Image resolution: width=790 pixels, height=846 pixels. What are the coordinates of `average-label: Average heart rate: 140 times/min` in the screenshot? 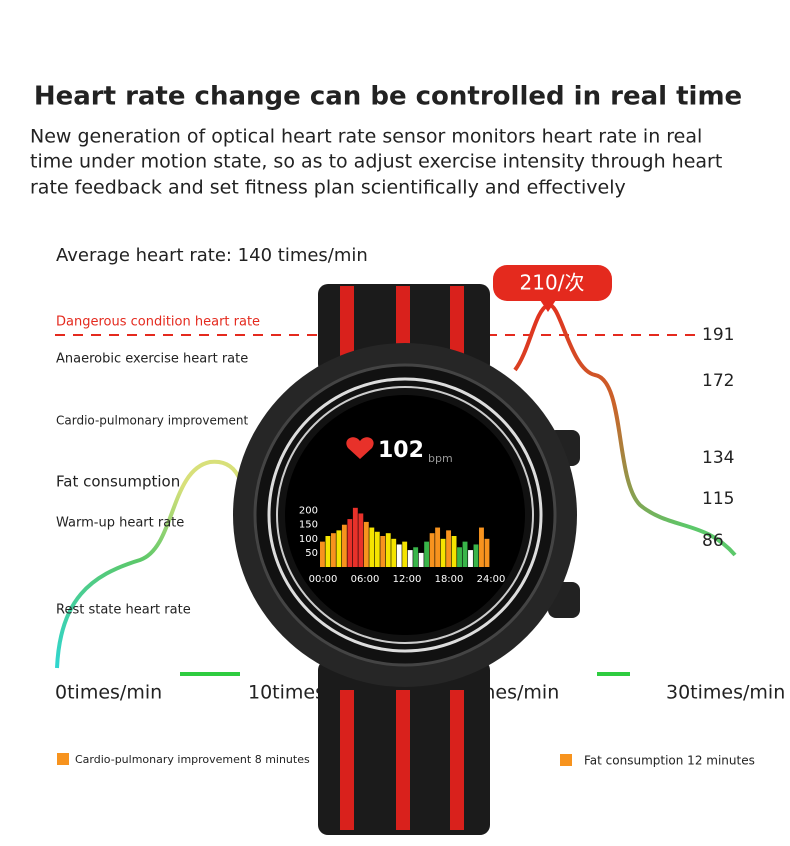 It's located at (212, 255).